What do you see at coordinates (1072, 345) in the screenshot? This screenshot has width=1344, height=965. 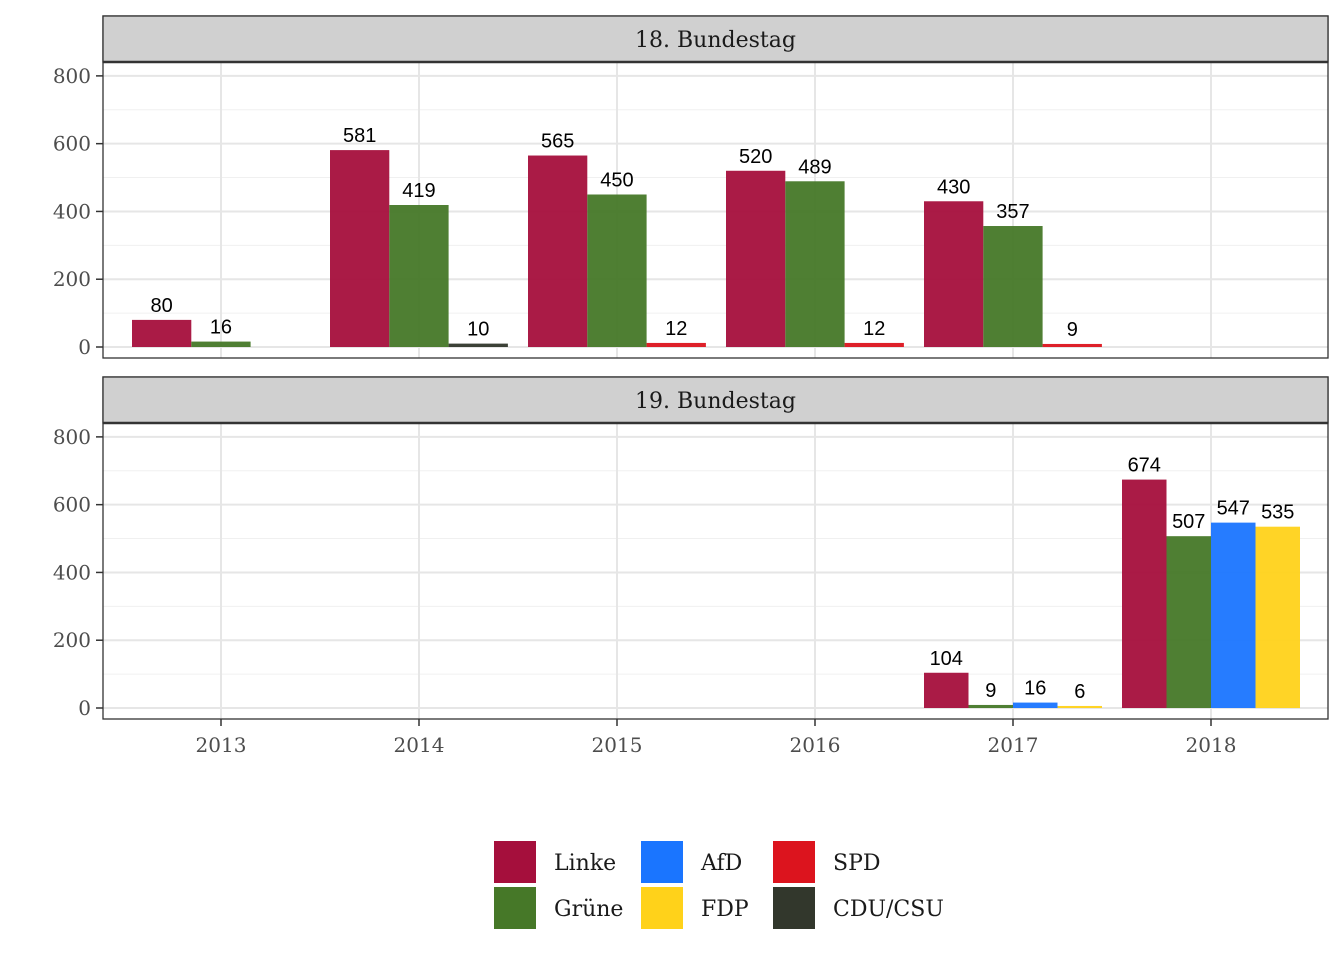 I see `bar-spd-2017` at bounding box center [1072, 345].